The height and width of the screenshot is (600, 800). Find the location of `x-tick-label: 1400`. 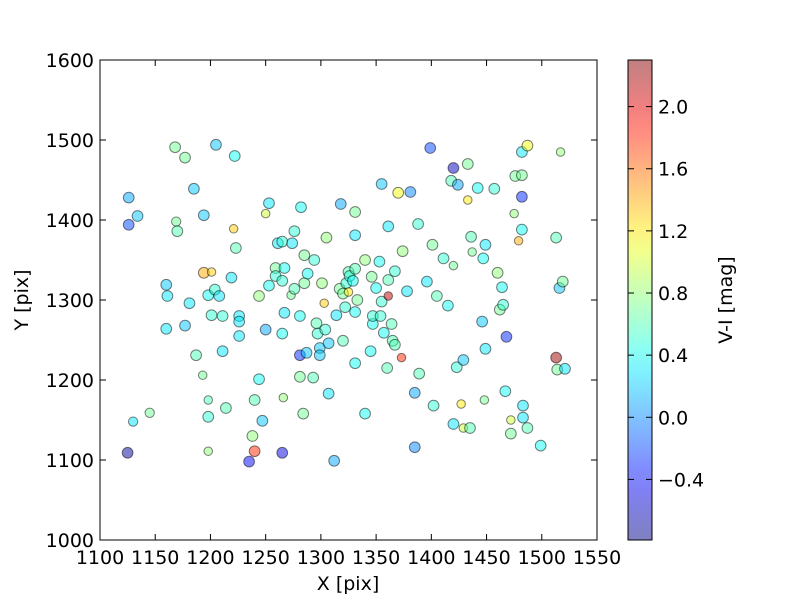

x-tick-label: 1400 is located at coordinates (431, 558).